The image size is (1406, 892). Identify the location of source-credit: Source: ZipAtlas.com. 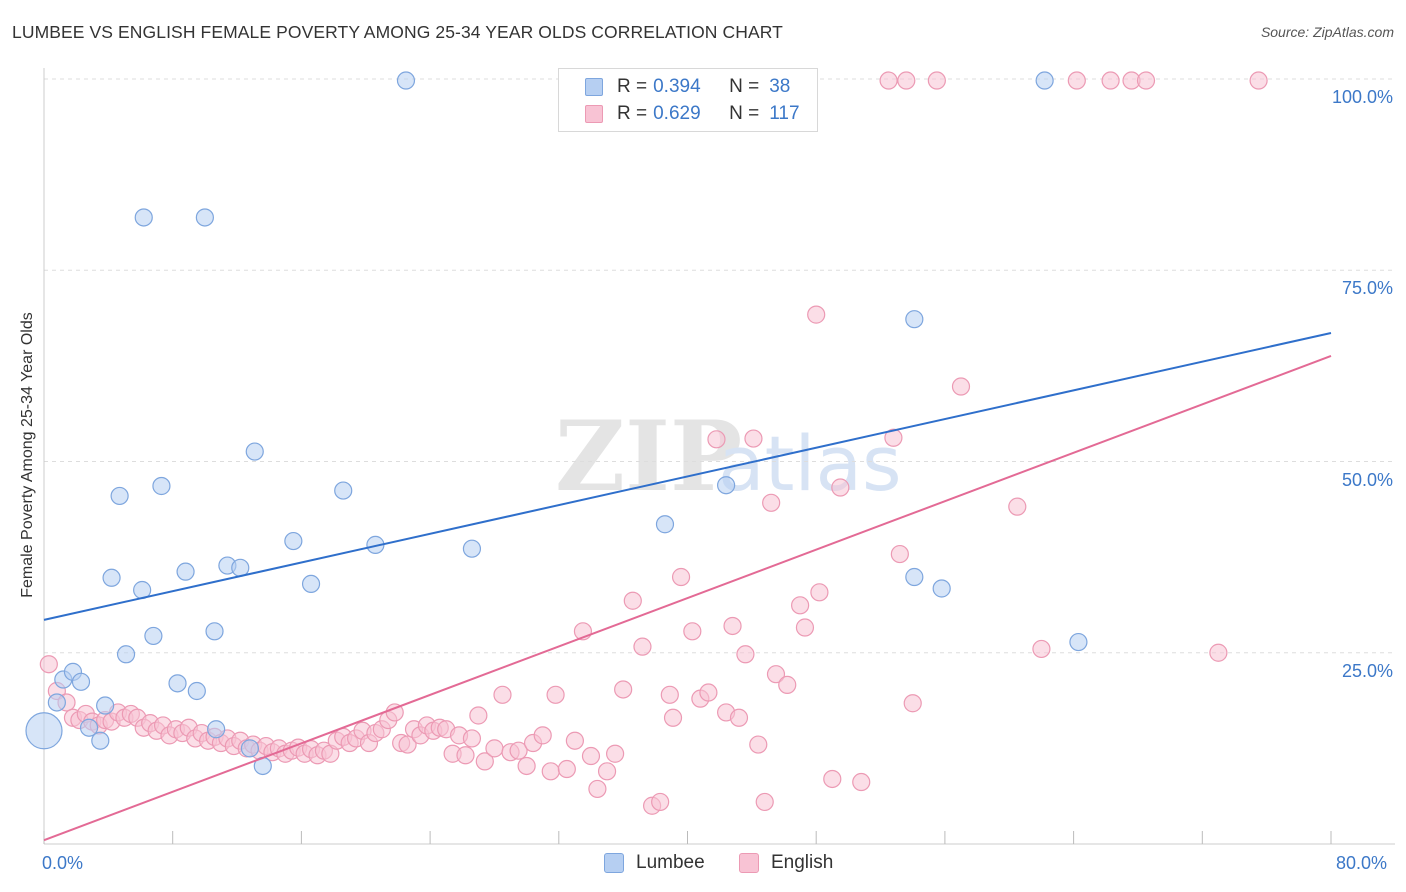
(1327, 32).